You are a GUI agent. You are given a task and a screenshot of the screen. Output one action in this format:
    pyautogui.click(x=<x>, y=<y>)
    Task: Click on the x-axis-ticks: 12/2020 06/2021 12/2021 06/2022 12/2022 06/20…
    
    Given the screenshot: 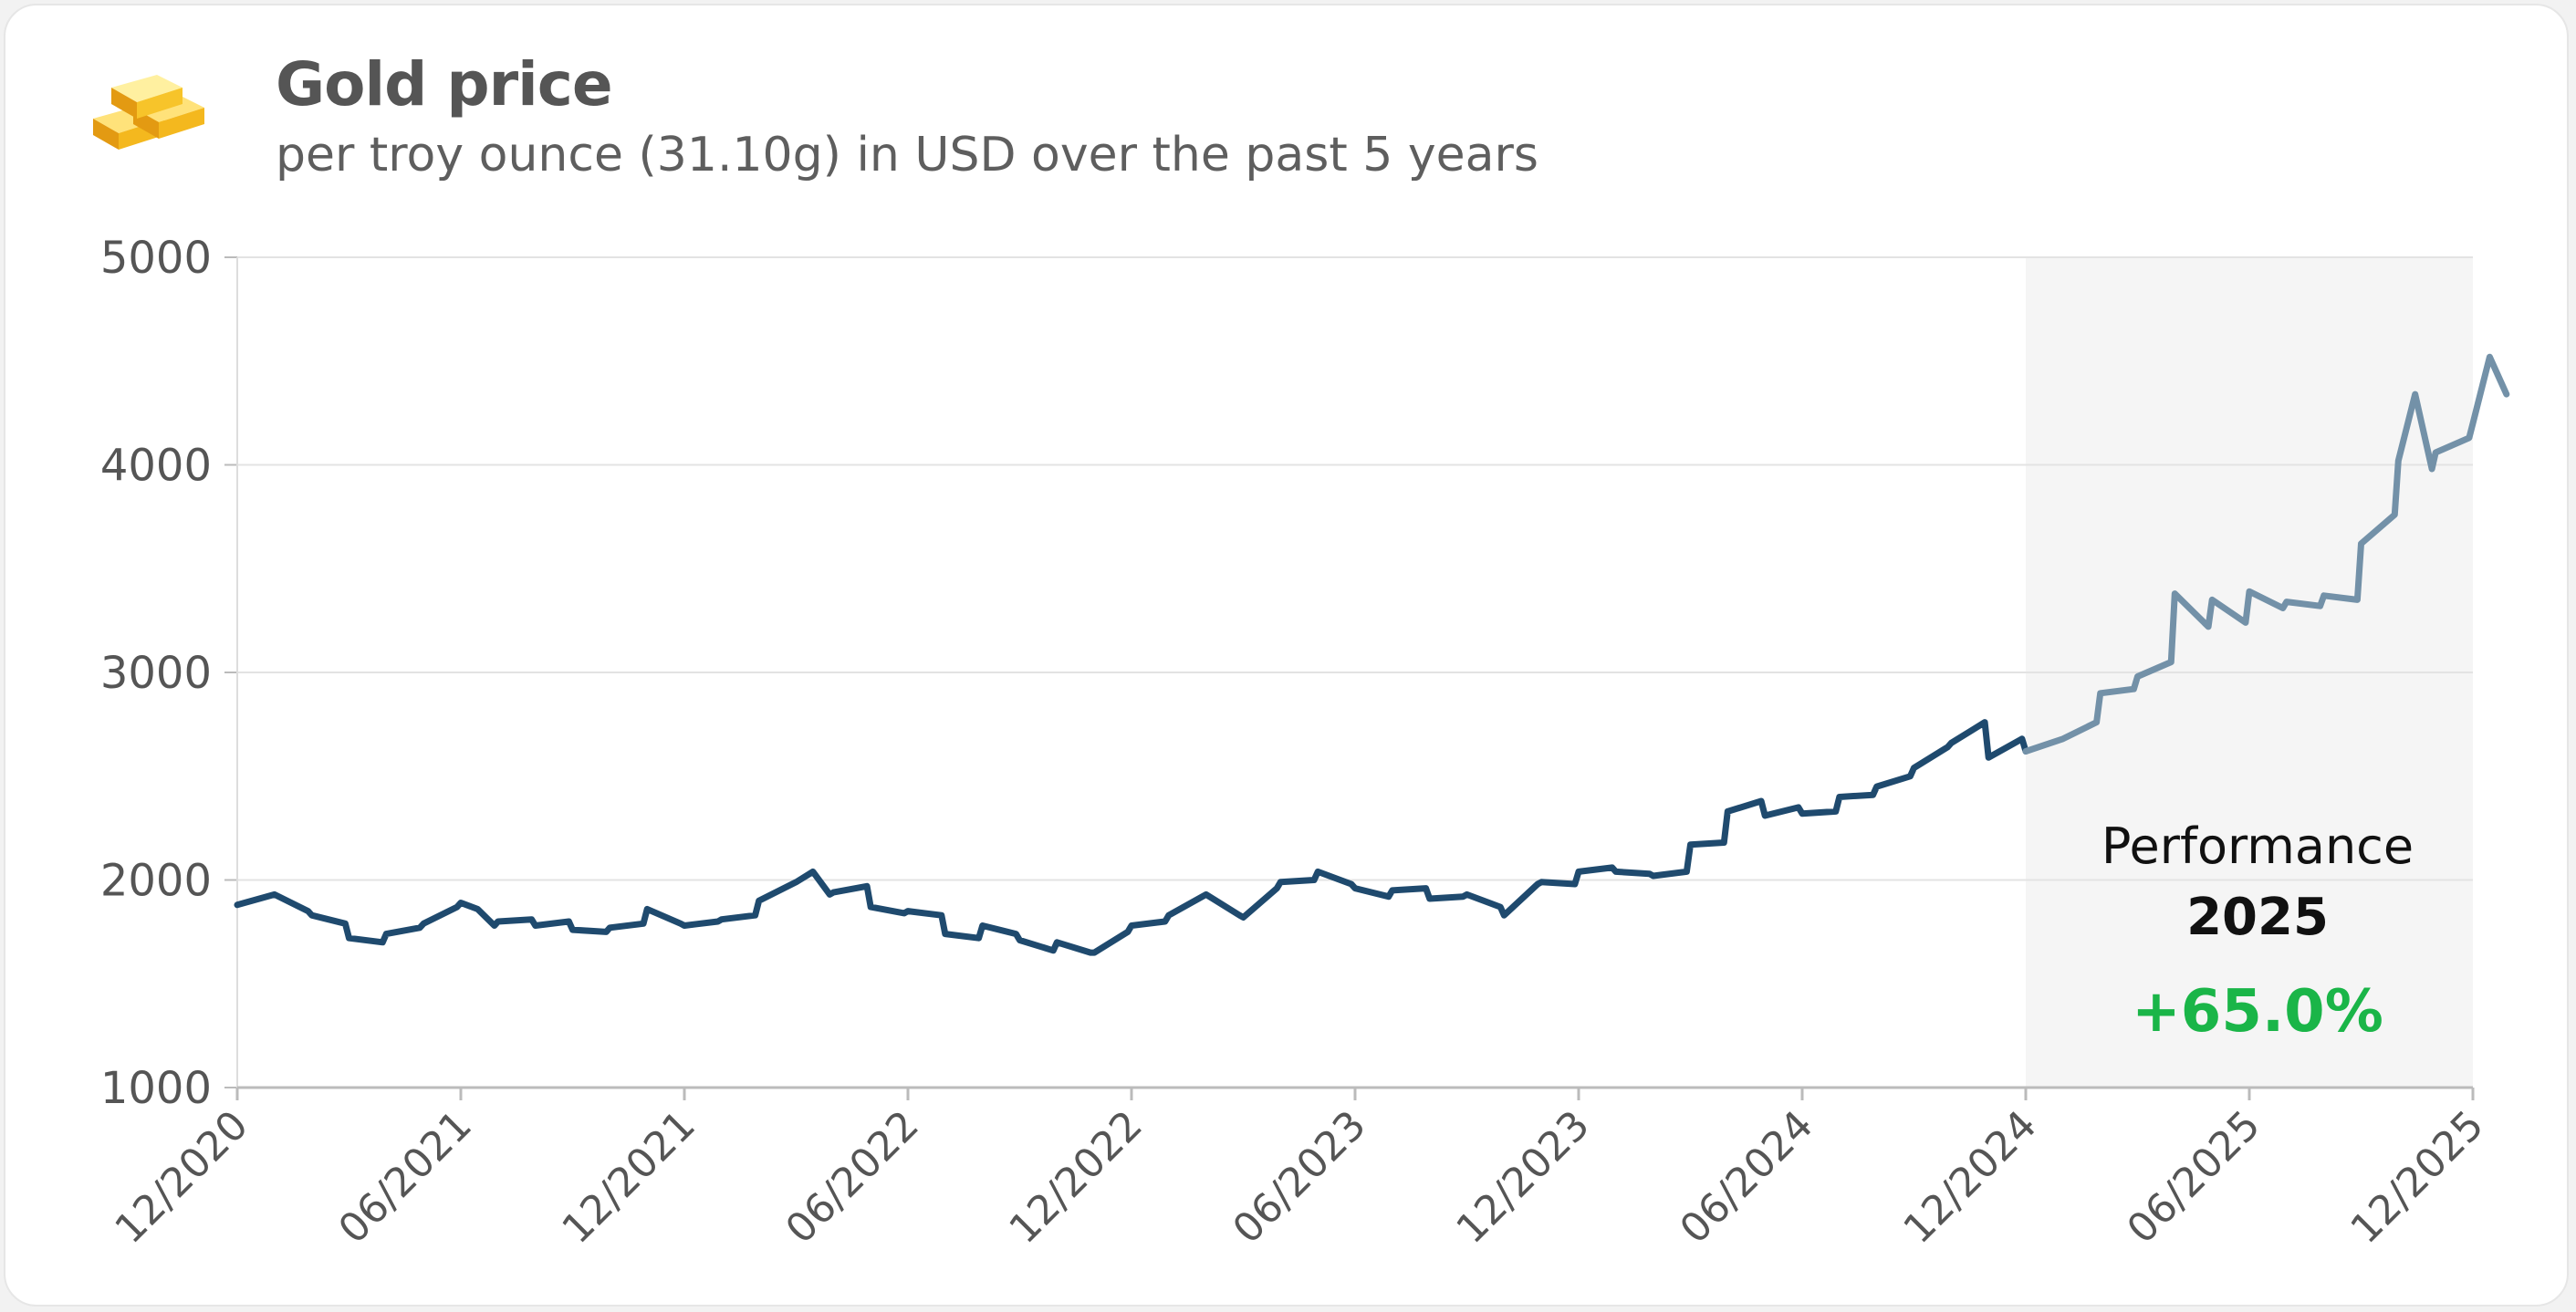 What is the action you would take?
    pyautogui.click(x=1299, y=1170)
    